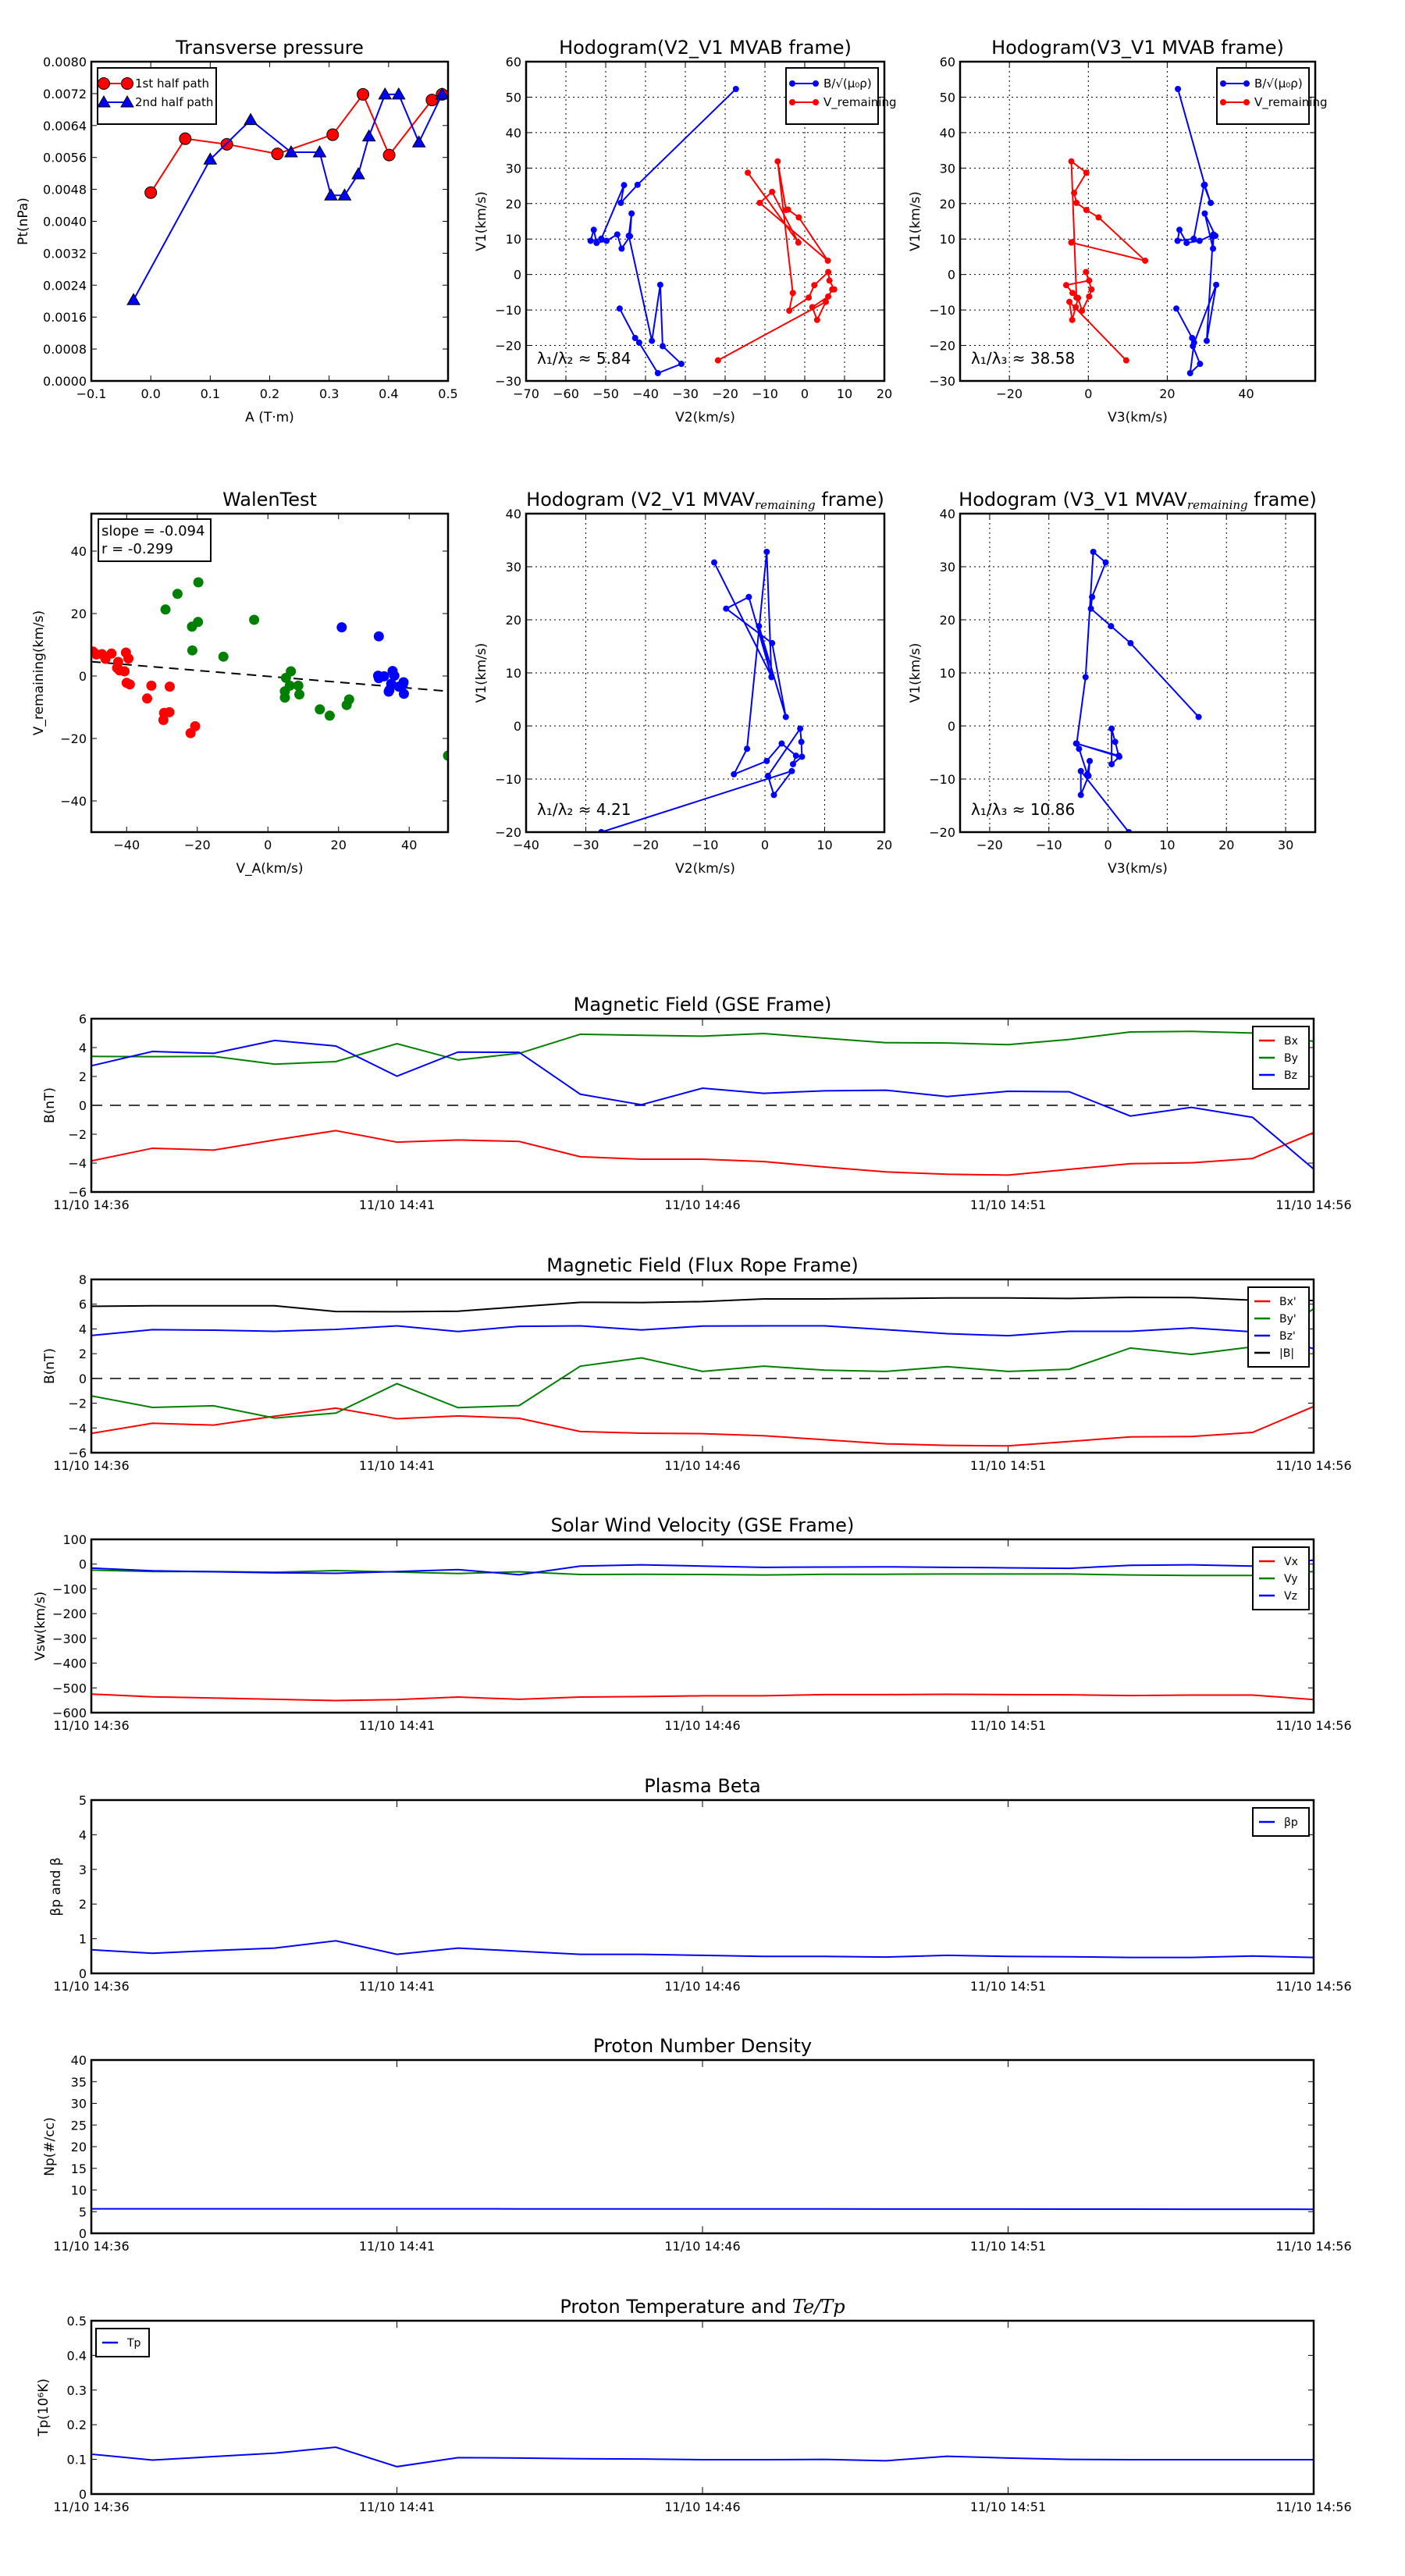 This screenshot has height=2576, width=1405. What do you see at coordinates (91, 1465) in the screenshot?
I see `x-tick-label: 11/10 14:36` at bounding box center [91, 1465].